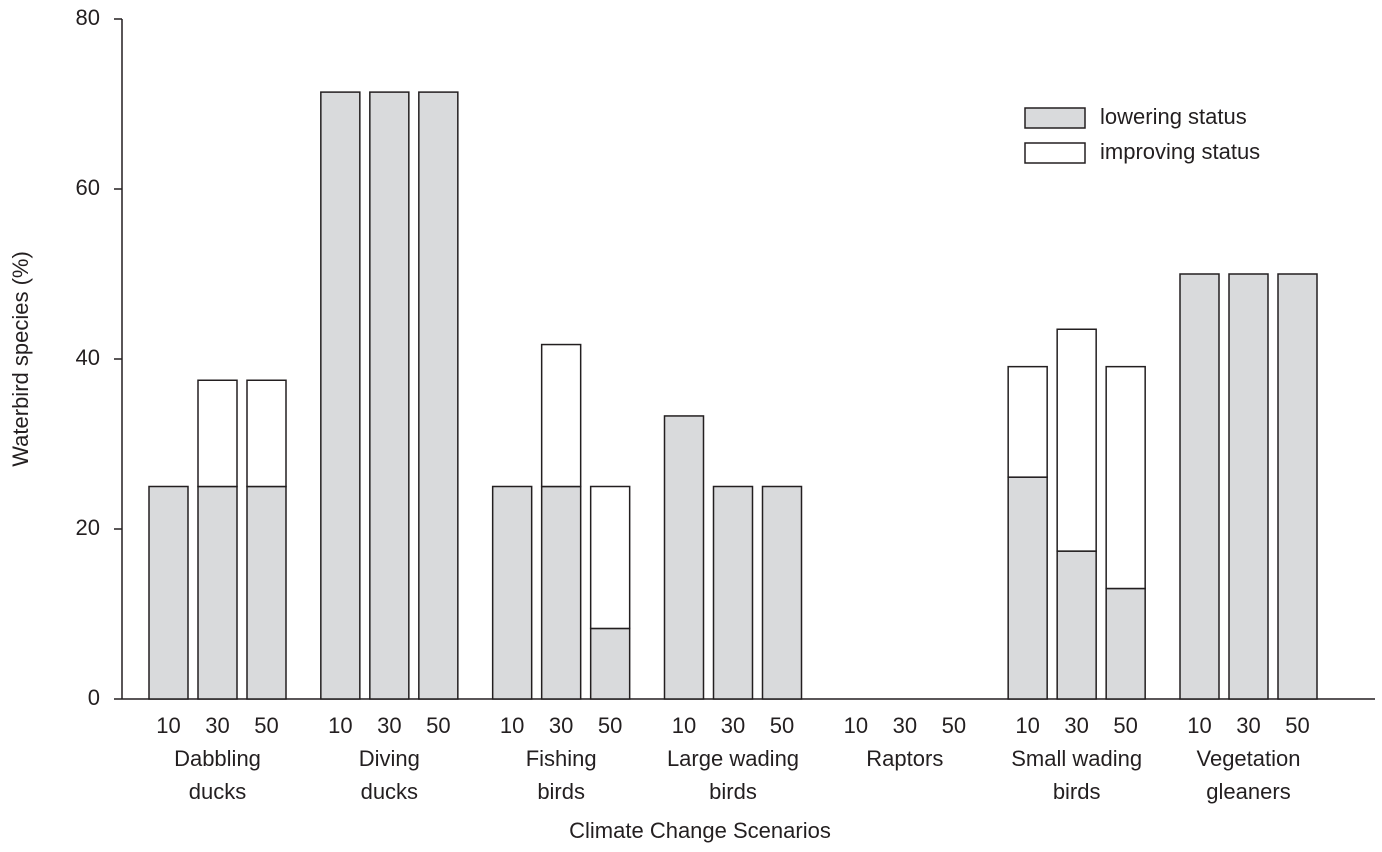 Image resolution: width=1382 pixels, height=852 pixels. I want to click on group-label: Vegetation, so click(1249, 758).